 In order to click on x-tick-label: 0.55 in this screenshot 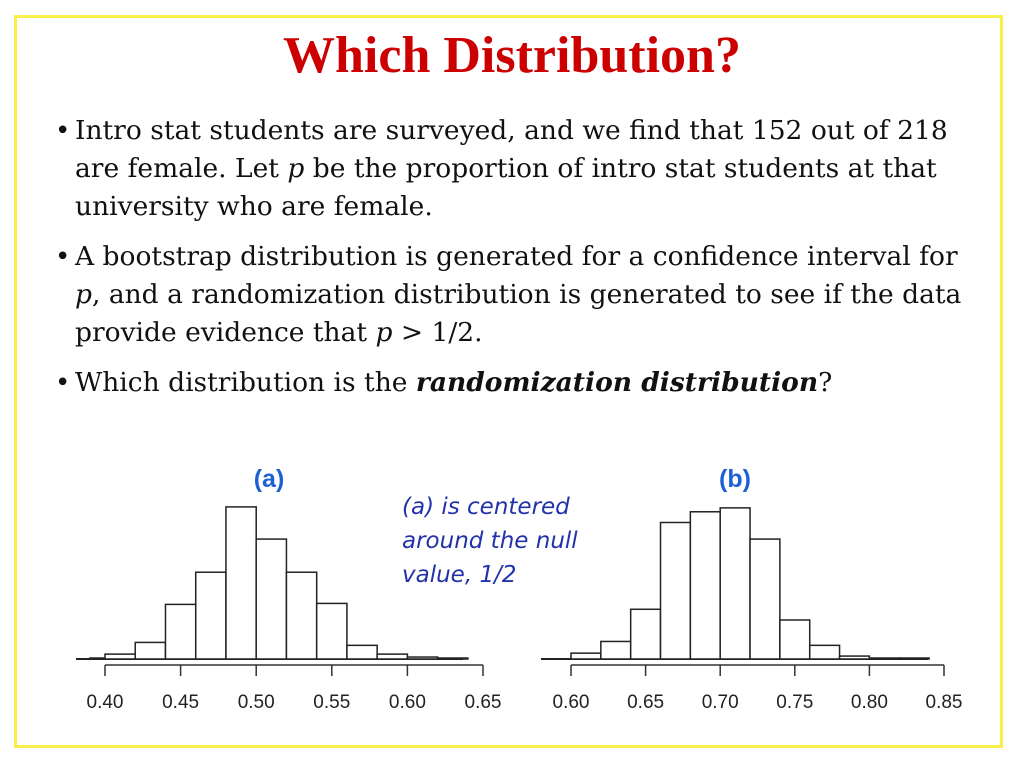, I will do `click(331, 702)`.